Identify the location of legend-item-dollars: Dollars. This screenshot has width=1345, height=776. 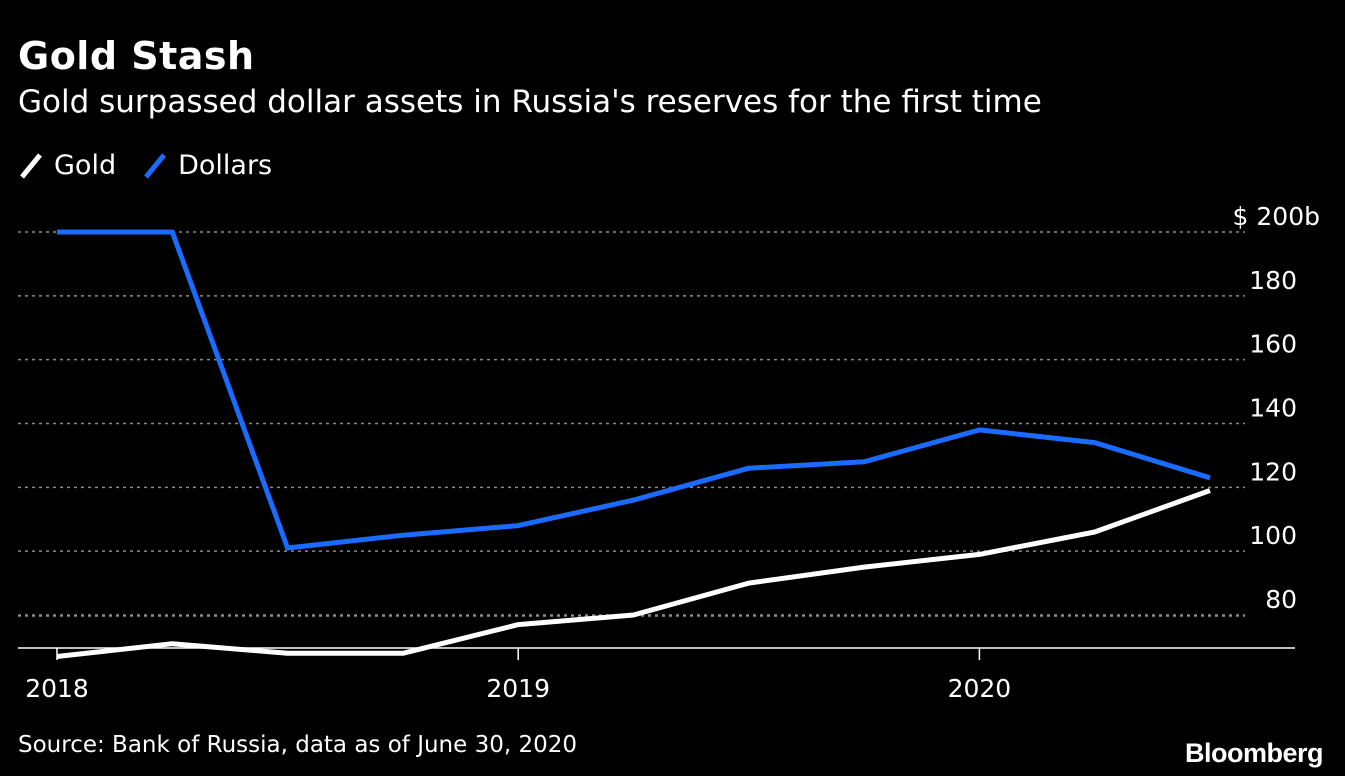
(207, 165).